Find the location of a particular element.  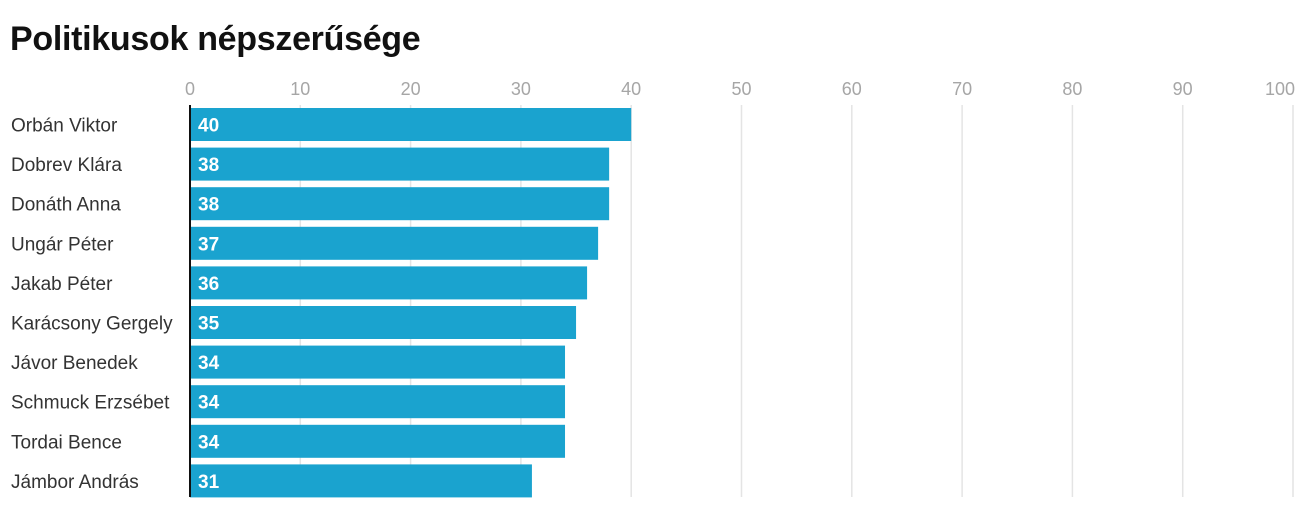

data-label-7: 34 is located at coordinates (209, 363).